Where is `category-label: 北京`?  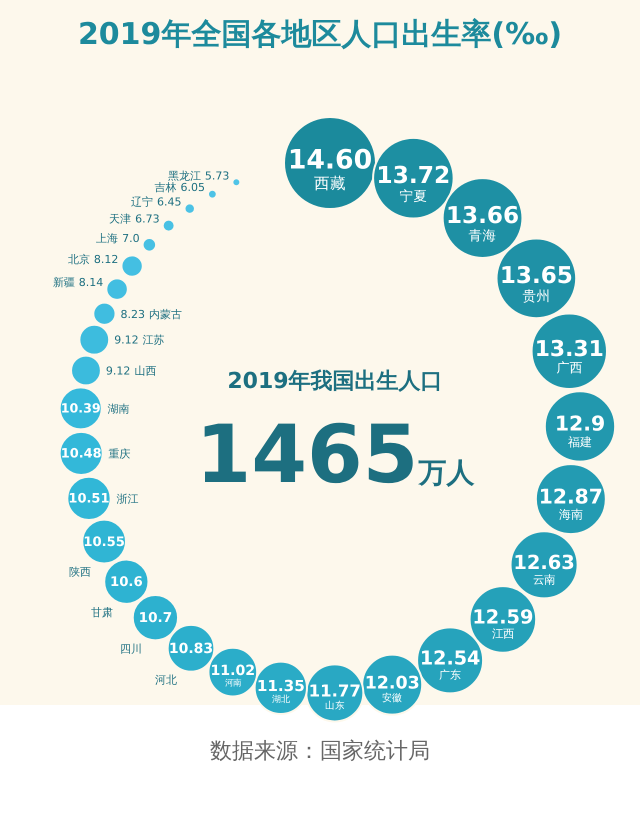
category-label: 北京 is located at coordinates (79, 259).